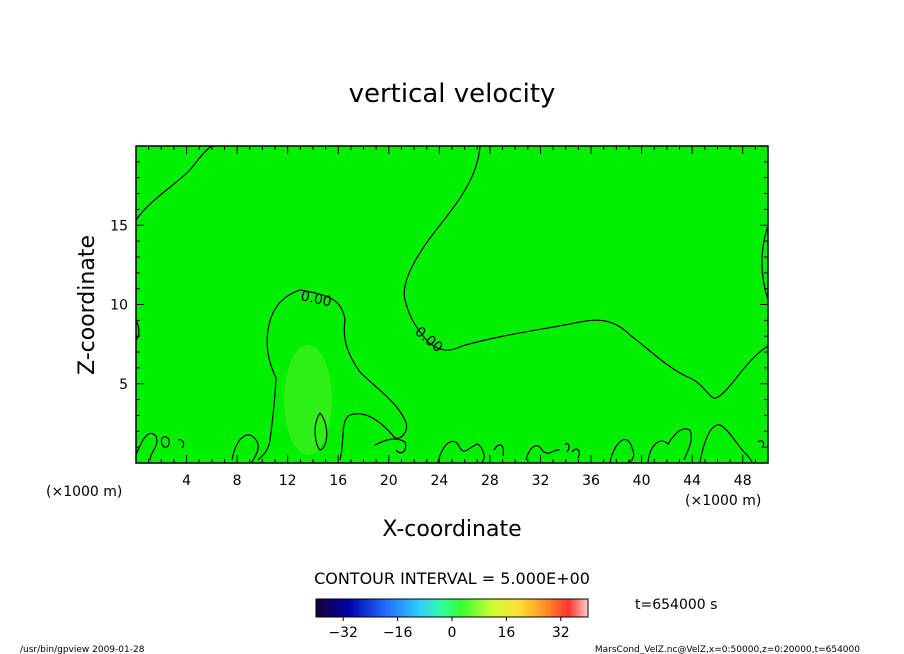 This screenshot has height=654, width=904. What do you see at coordinates (439, 481) in the screenshot?
I see `x-tick-label: 24` at bounding box center [439, 481].